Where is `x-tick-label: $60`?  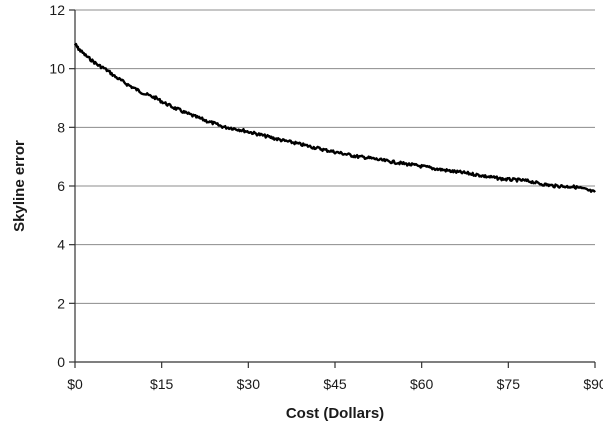
x-tick-label: $60 is located at coordinates (422, 384).